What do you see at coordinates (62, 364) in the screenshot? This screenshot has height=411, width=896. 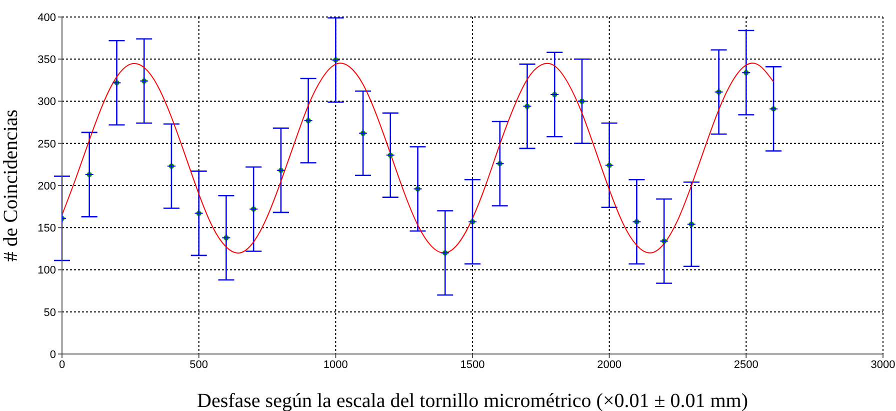 I see `x-tick-label: 0` at bounding box center [62, 364].